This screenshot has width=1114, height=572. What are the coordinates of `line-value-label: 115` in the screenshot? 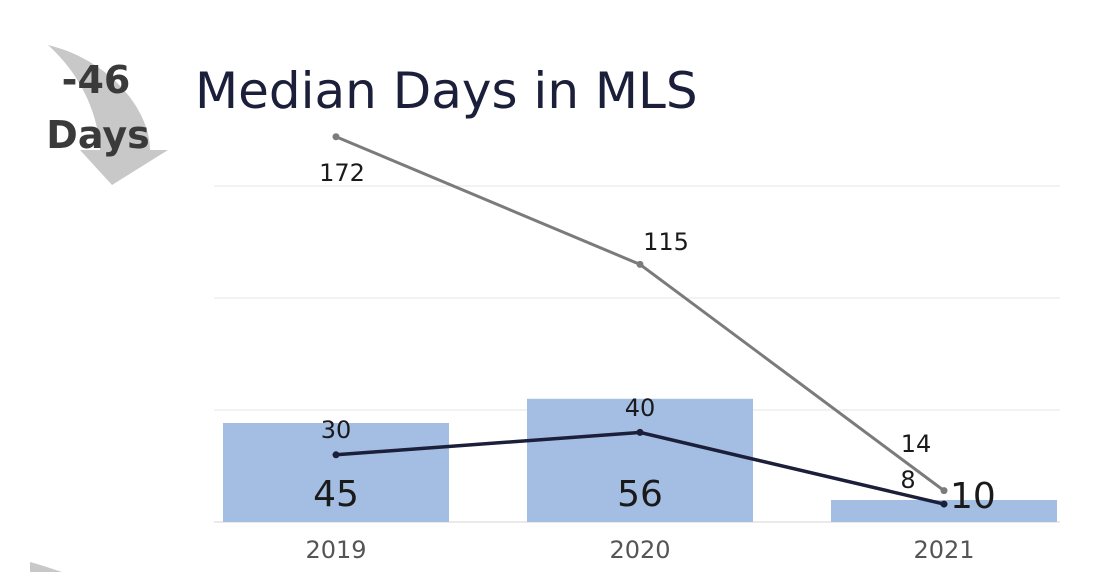 It's located at (666, 242).